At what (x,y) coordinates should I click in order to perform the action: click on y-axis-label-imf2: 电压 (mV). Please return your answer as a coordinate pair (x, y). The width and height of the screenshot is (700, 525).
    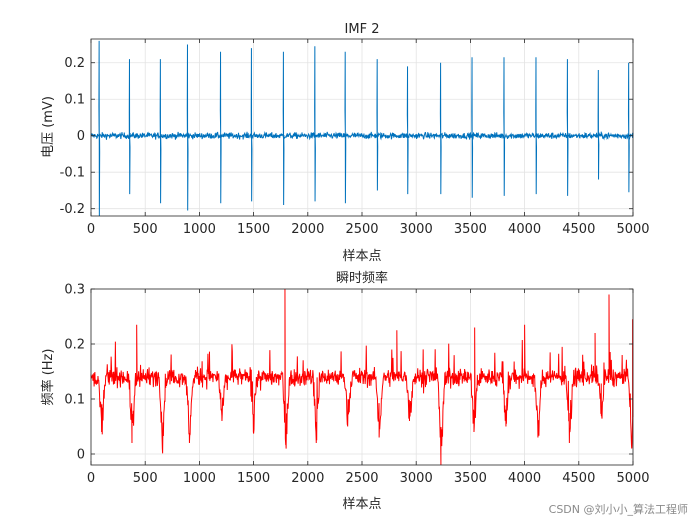
    Looking at the image, I should click on (48, 127).